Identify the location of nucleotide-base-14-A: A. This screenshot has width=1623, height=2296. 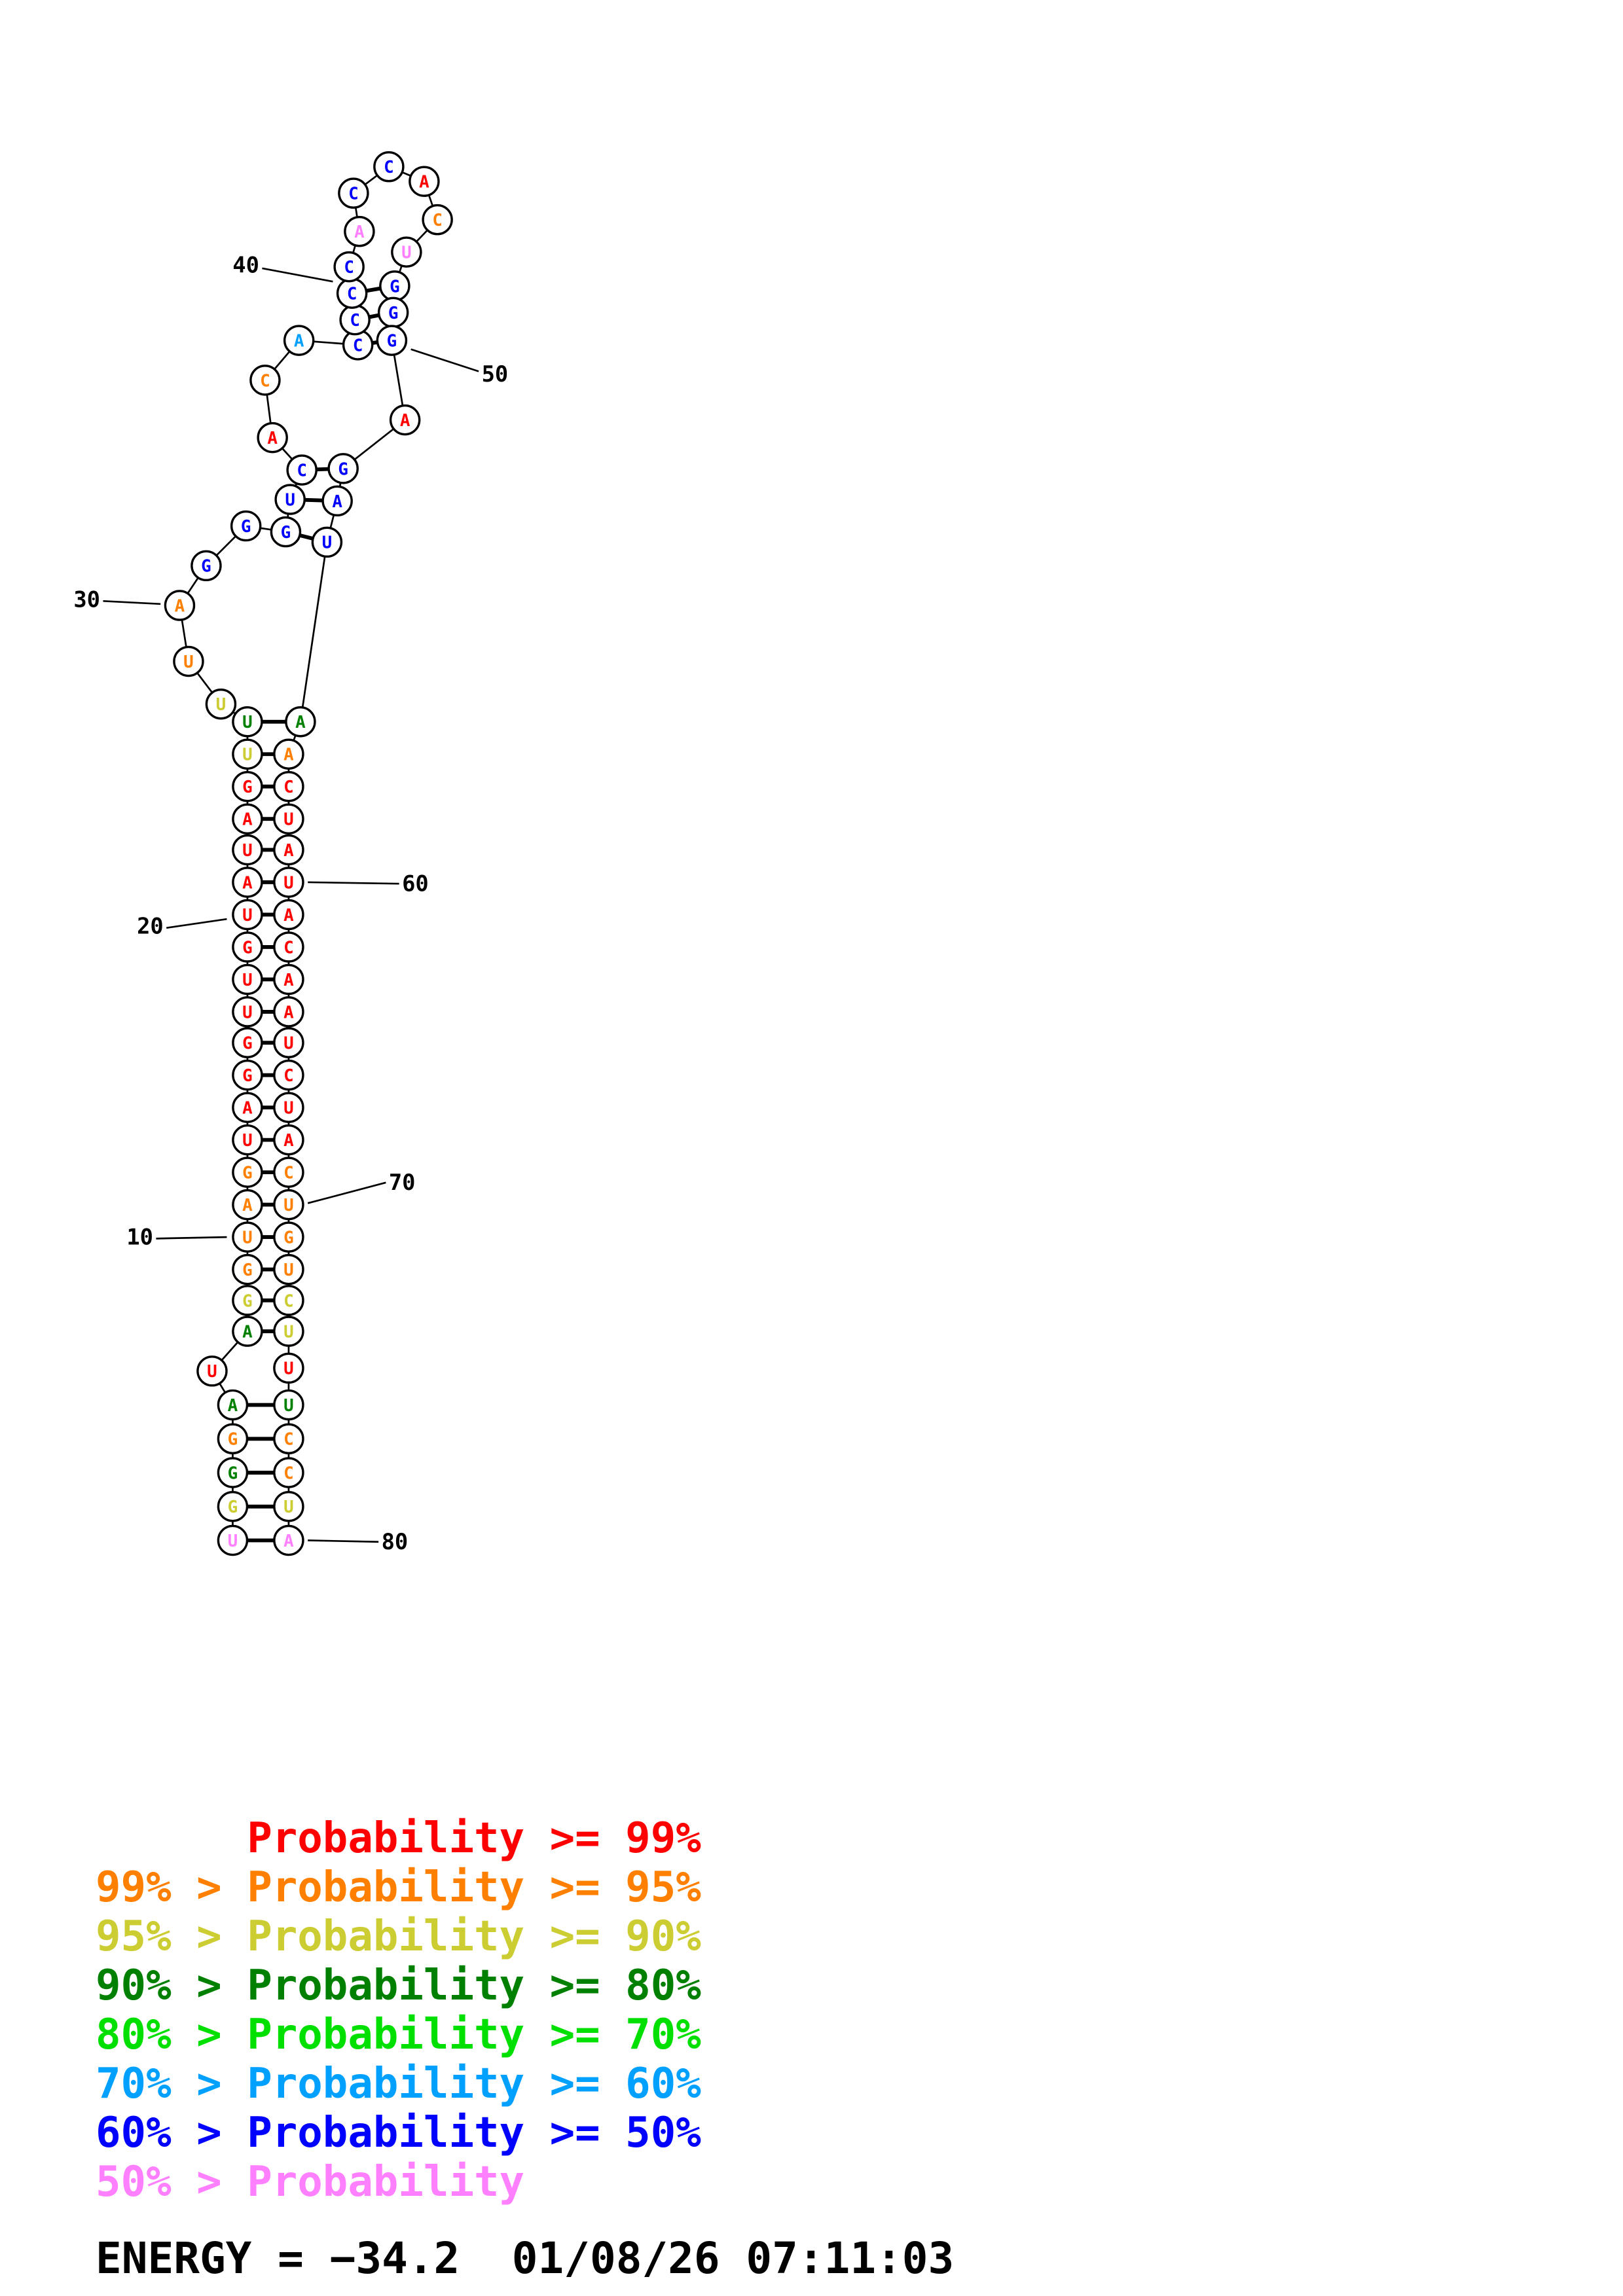
(247, 1109).